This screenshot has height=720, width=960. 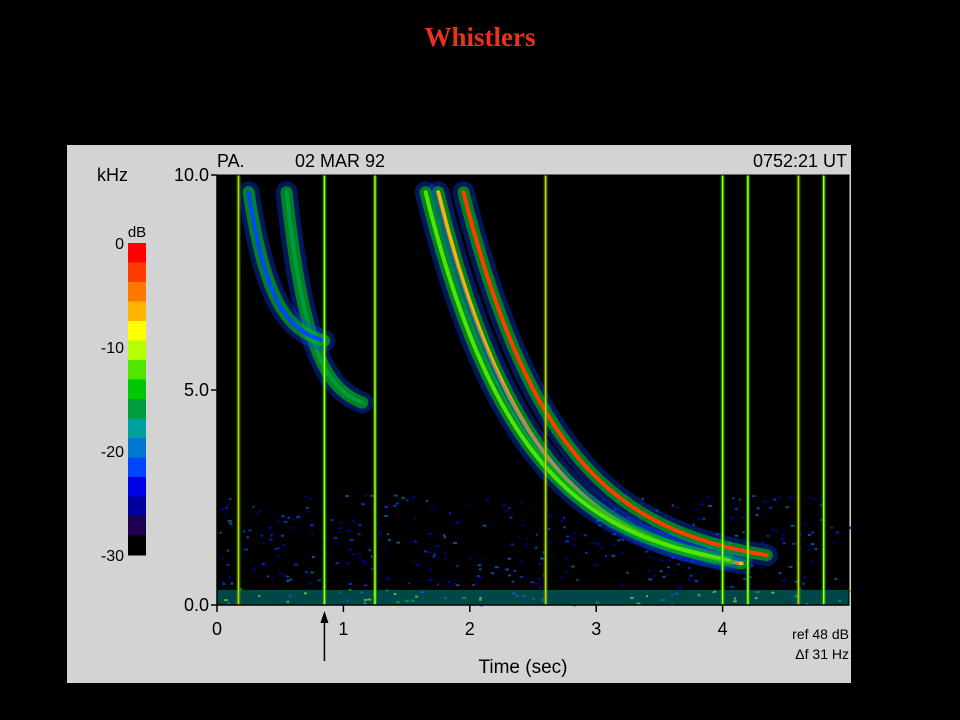 What do you see at coordinates (112, 556) in the screenshot?
I see `colorbar-tick-label: -30` at bounding box center [112, 556].